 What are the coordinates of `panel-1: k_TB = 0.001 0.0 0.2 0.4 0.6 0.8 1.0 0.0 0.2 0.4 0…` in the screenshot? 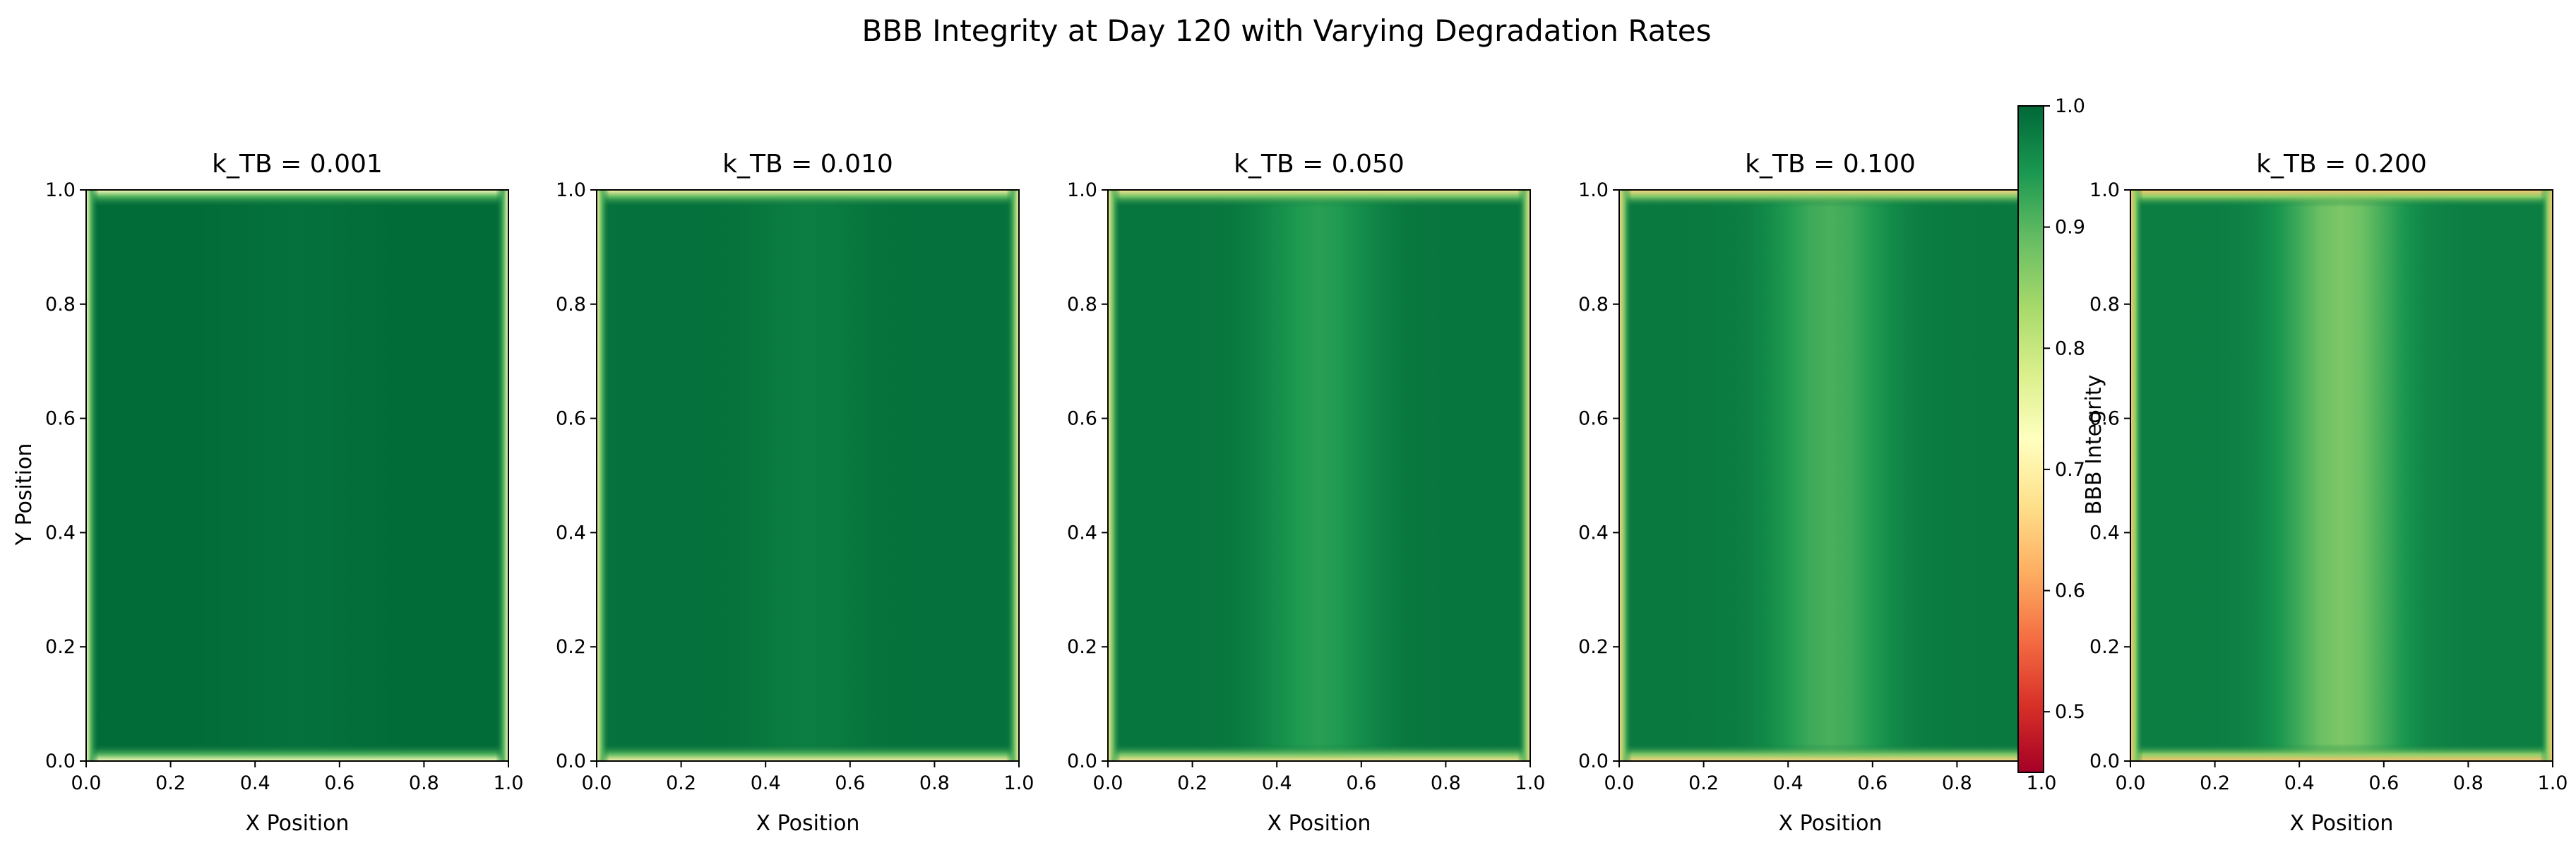 It's located at (284, 493).